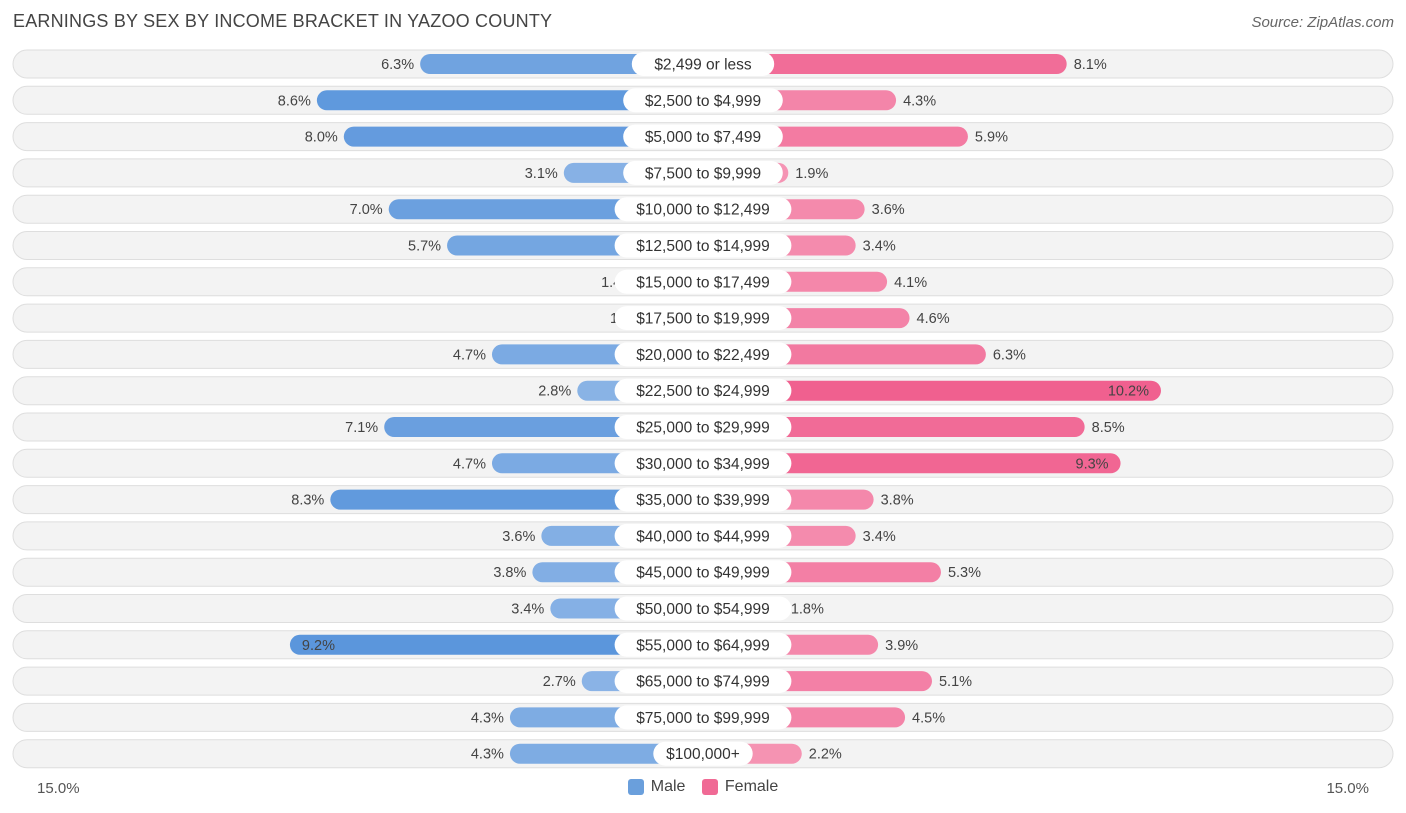 The image size is (1406, 813). I want to click on category-label: $50,000 to $54,999, so click(703, 609).